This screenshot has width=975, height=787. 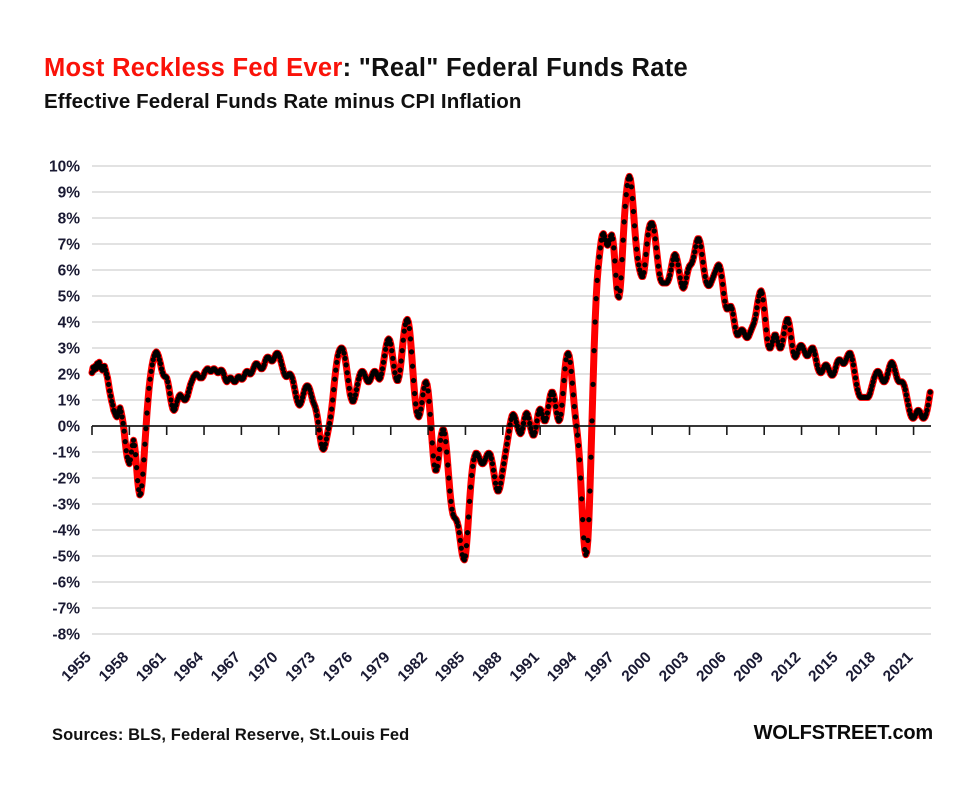 What do you see at coordinates (515, 68) in the screenshot?
I see `title-rest: : "Real" Federal Funds Rate` at bounding box center [515, 68].